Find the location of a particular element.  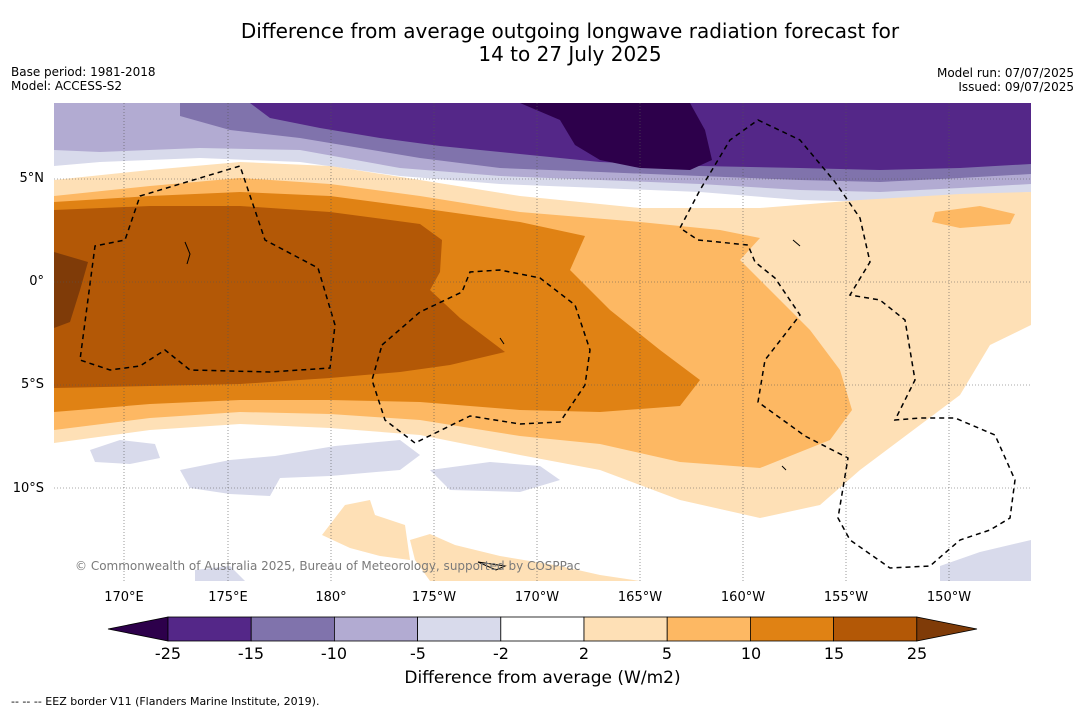

blob-plus2-a is located at coordinates (366, 530).